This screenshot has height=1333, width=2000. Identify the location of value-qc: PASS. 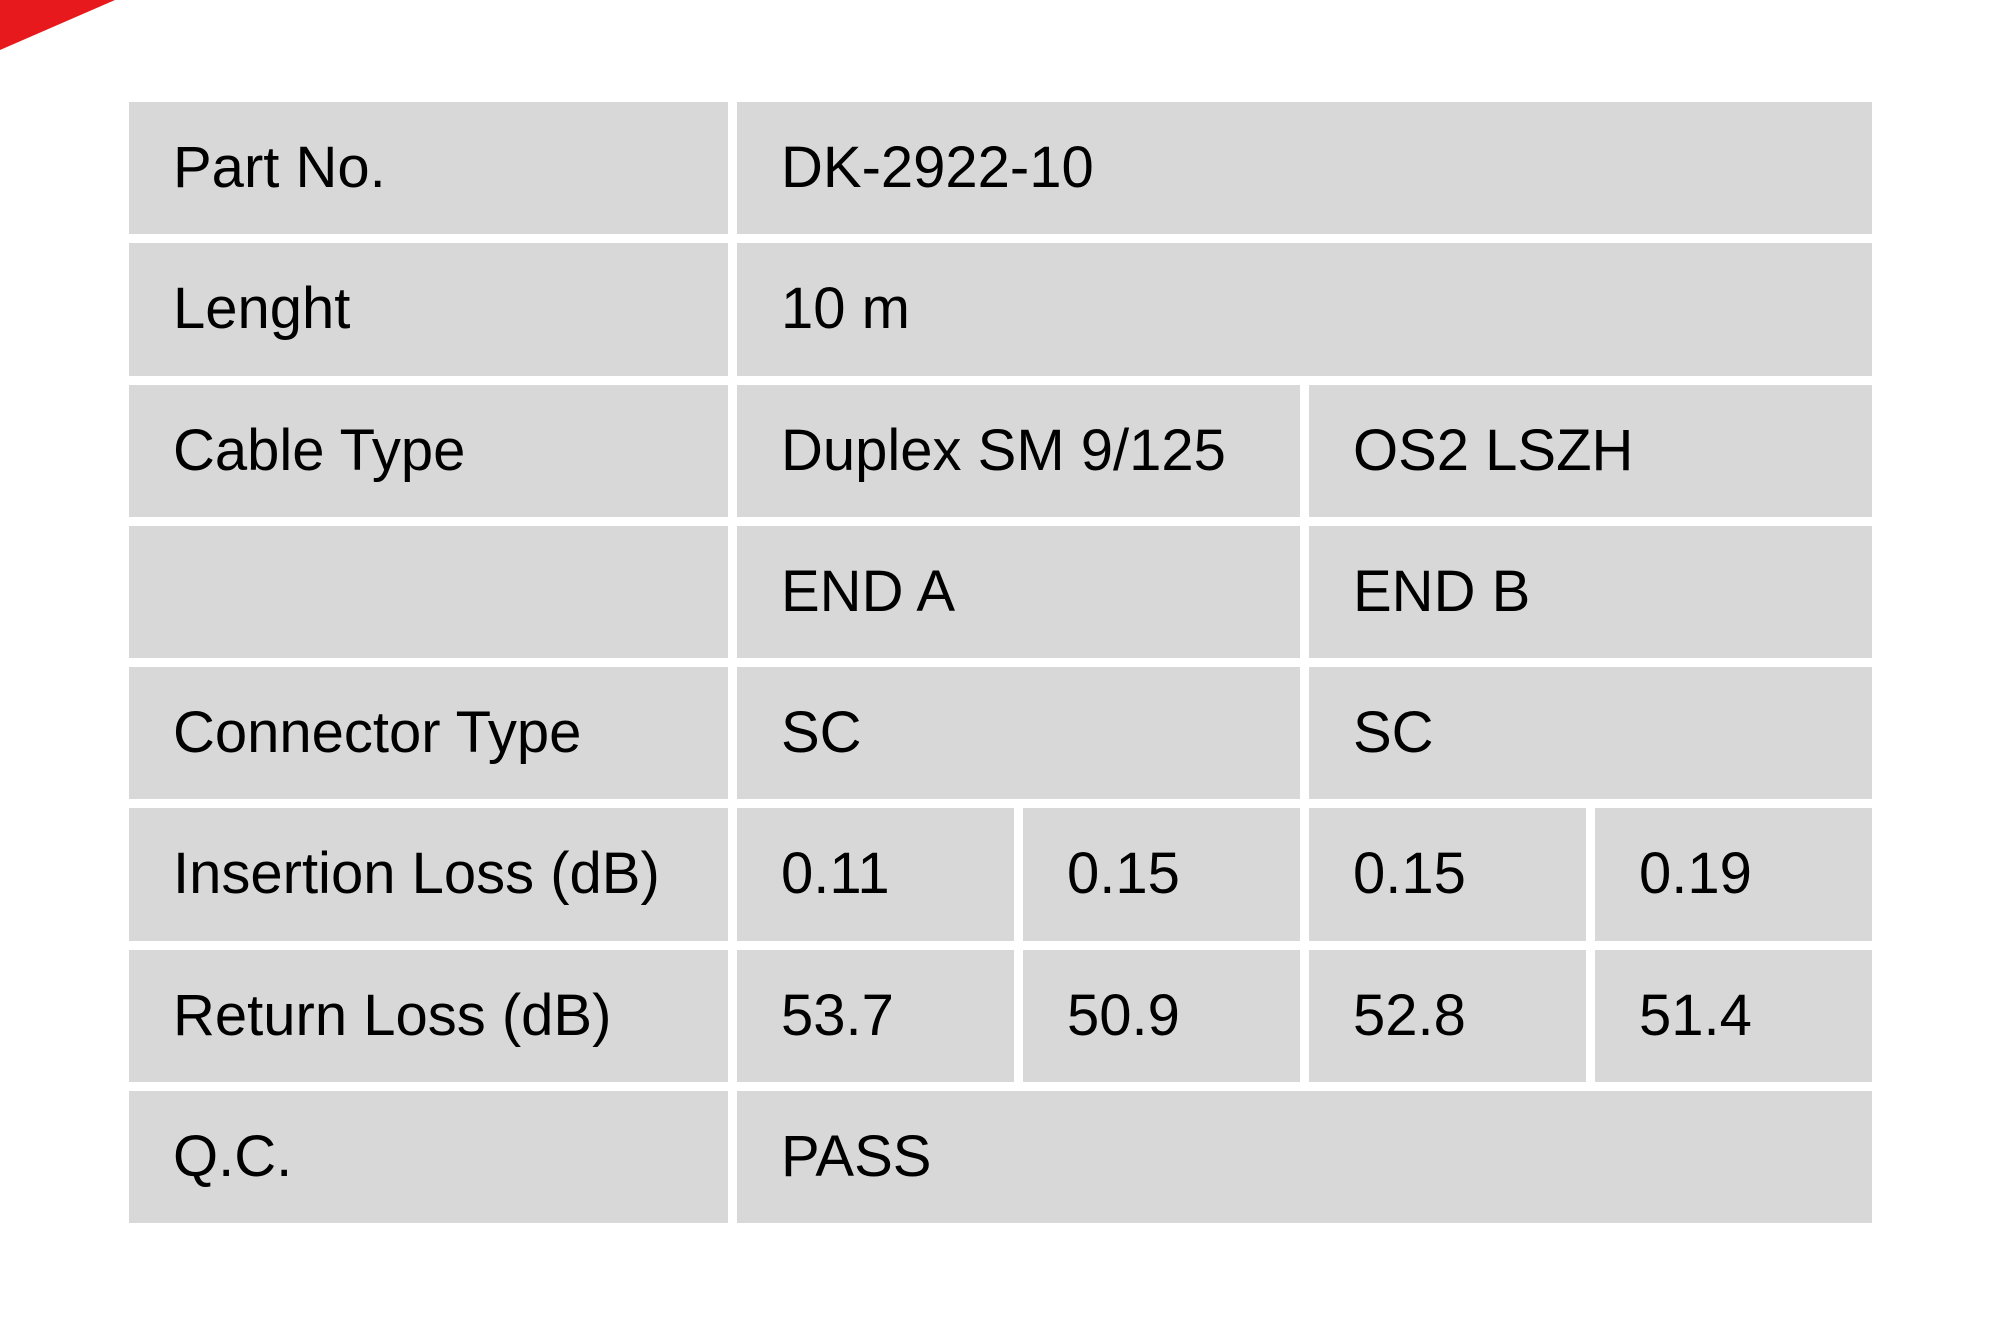
(1304, 1156).